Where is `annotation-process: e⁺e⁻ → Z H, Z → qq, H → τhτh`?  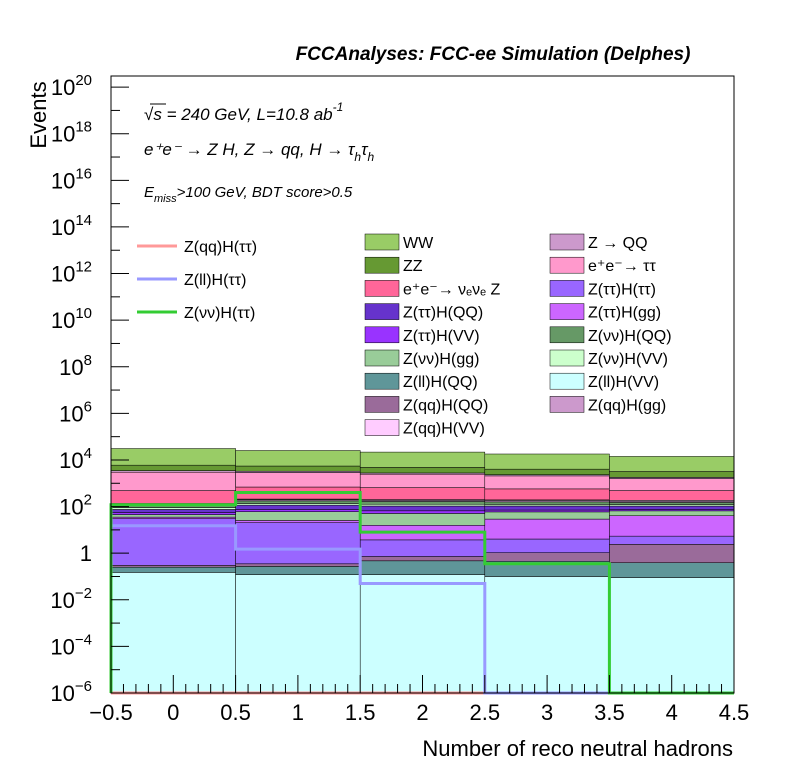
annotation-process: e⁺e⁻ → Z H, Z → qq, H → τhτh is located at coordinates (259, 152).